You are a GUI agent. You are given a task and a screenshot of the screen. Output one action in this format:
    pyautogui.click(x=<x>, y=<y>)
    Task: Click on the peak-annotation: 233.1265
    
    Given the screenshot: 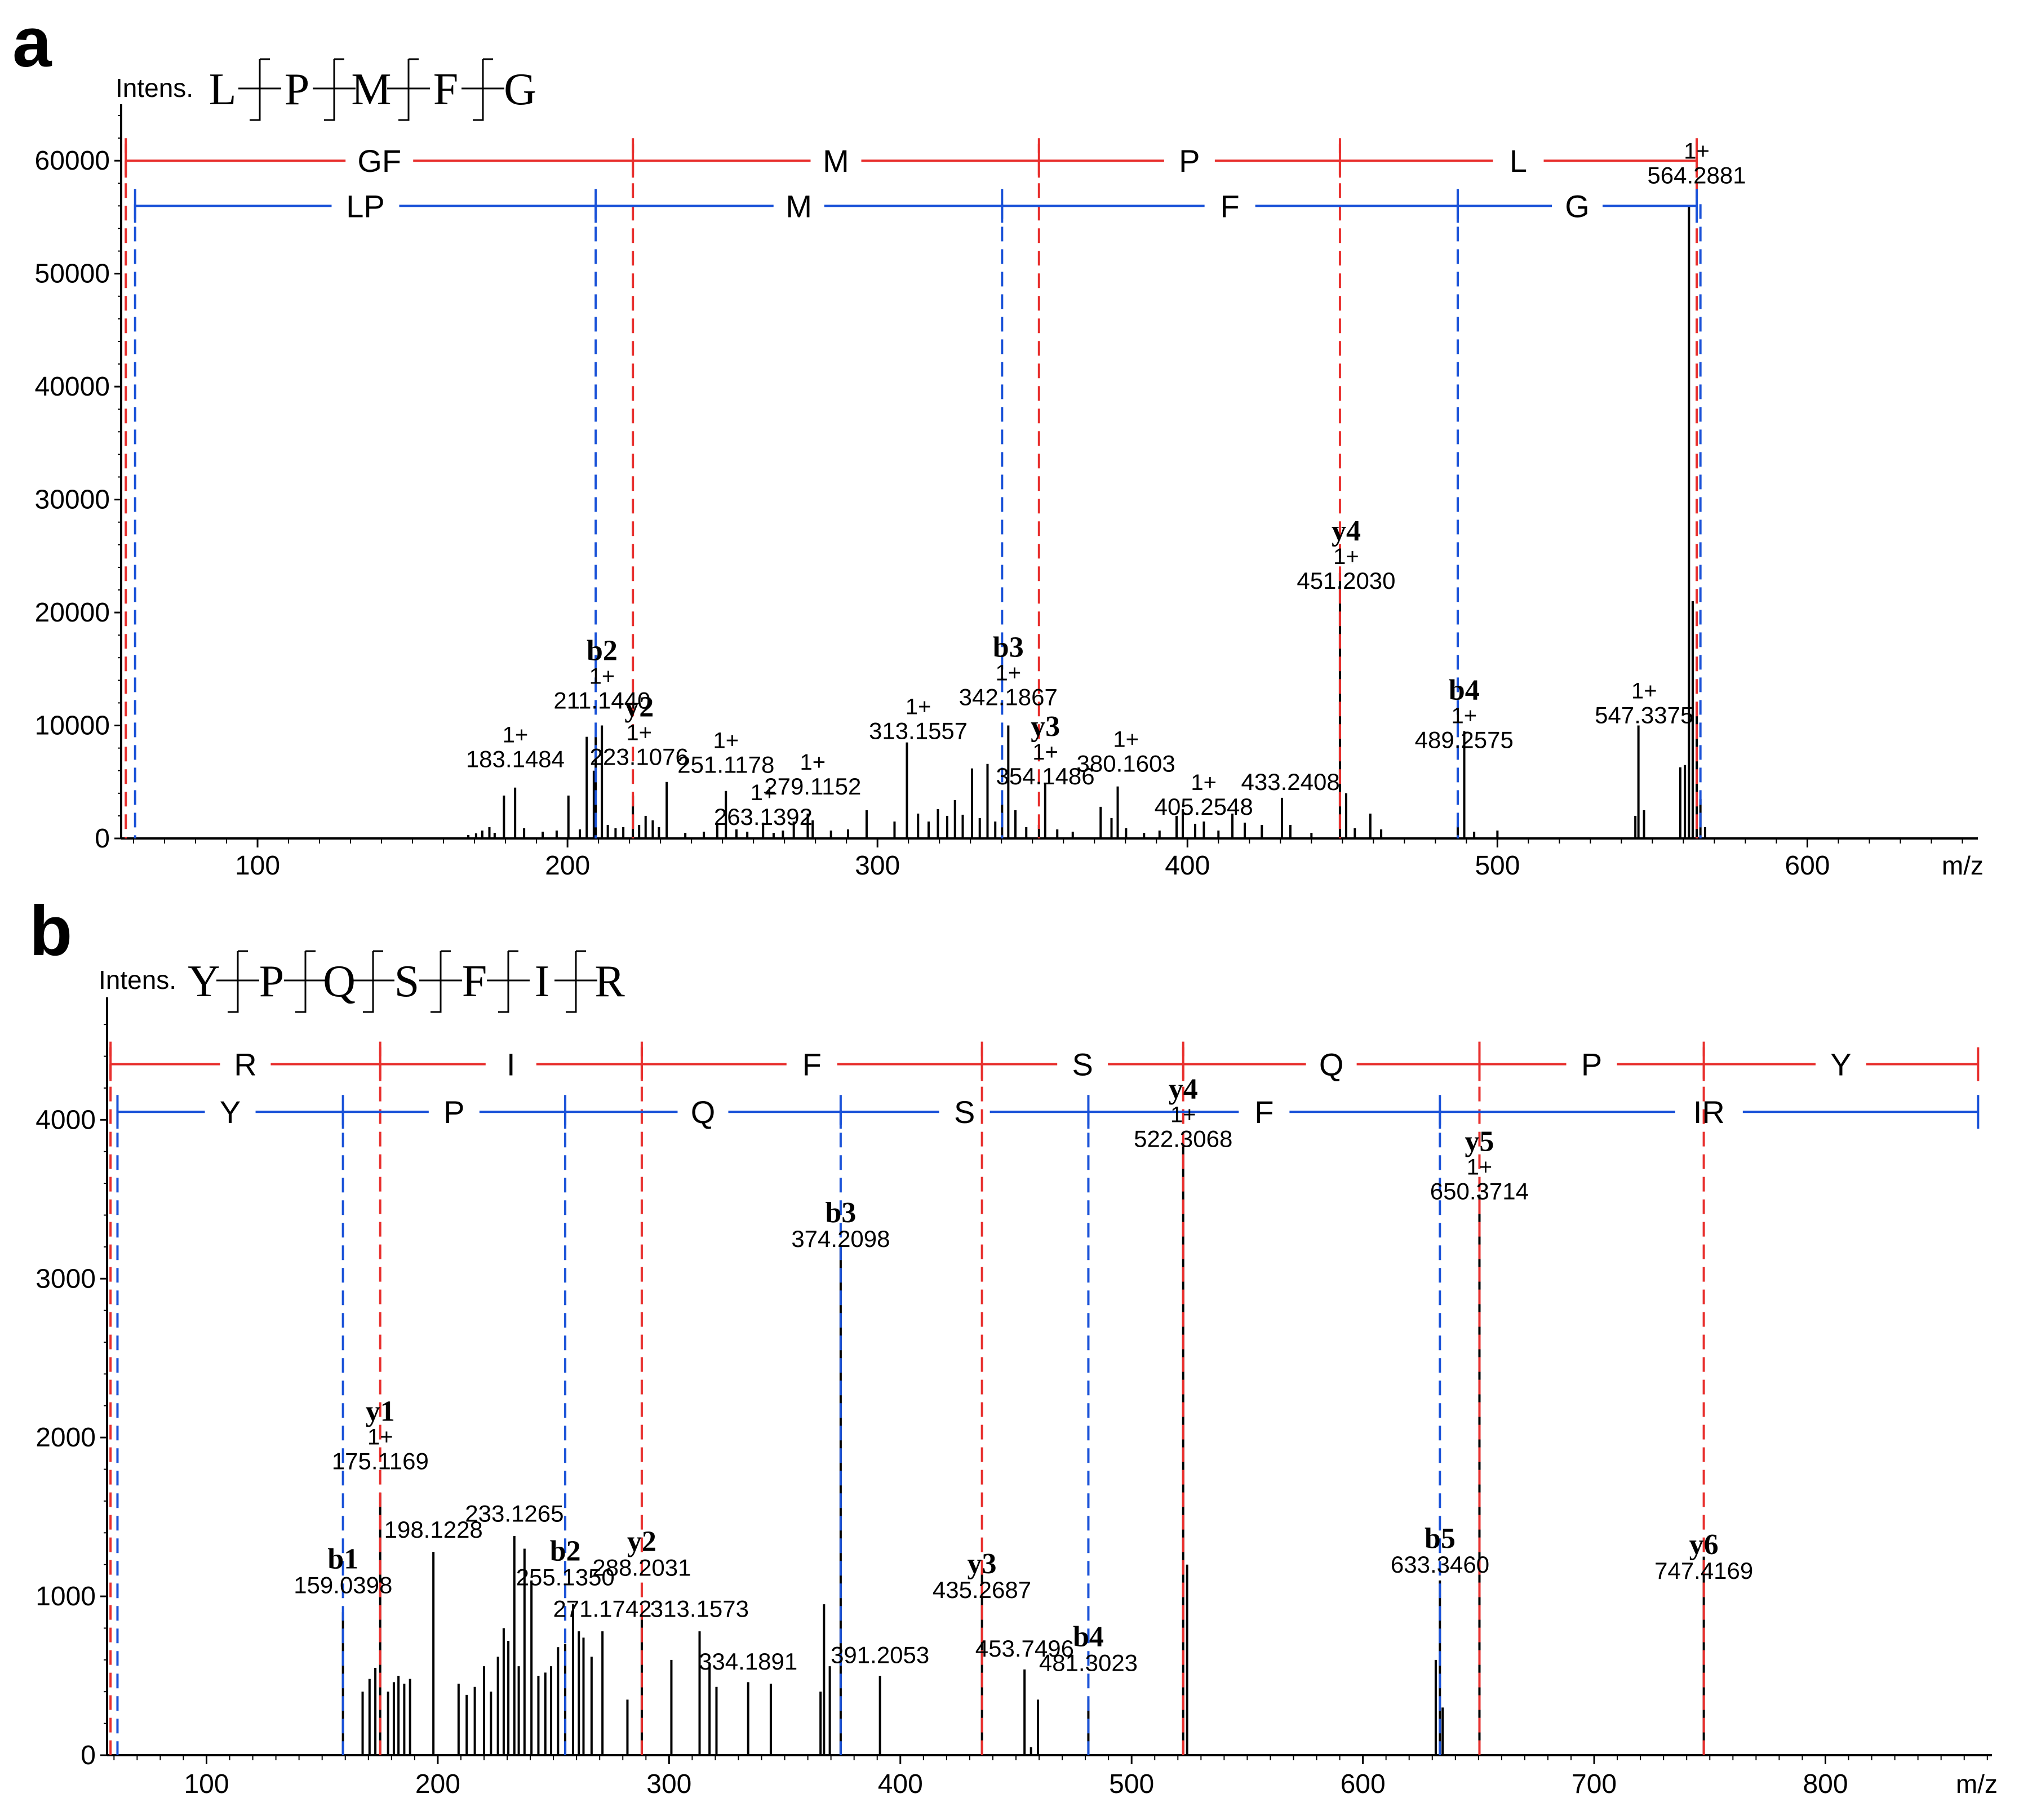 What is the action you would take?
    pyautogui.click(x=514, y=1514)
    